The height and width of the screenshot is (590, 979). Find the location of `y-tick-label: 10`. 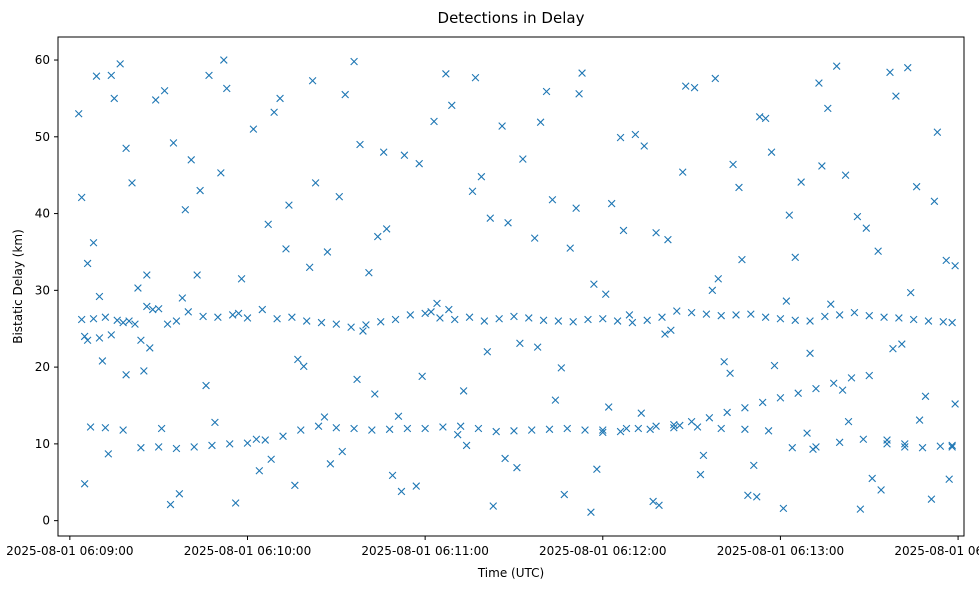

y-tick-label: 10 is located at coordinates (42, 444).